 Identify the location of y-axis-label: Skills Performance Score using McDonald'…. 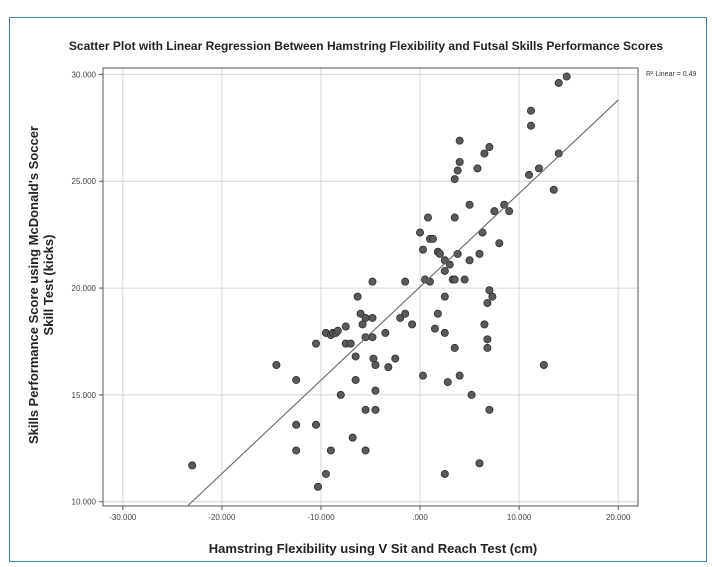
(41, 285).